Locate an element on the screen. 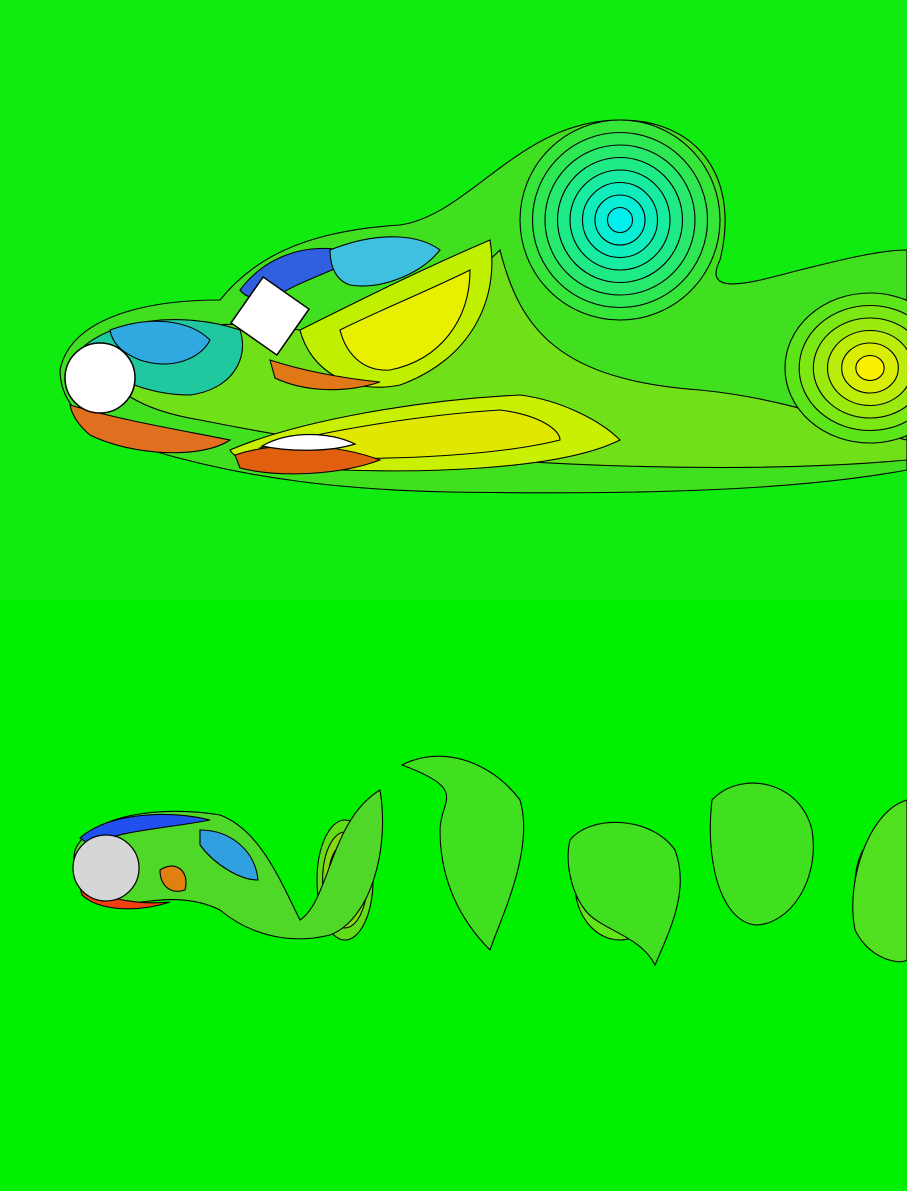  recirculation-zone is located at coordinates (308, 442).